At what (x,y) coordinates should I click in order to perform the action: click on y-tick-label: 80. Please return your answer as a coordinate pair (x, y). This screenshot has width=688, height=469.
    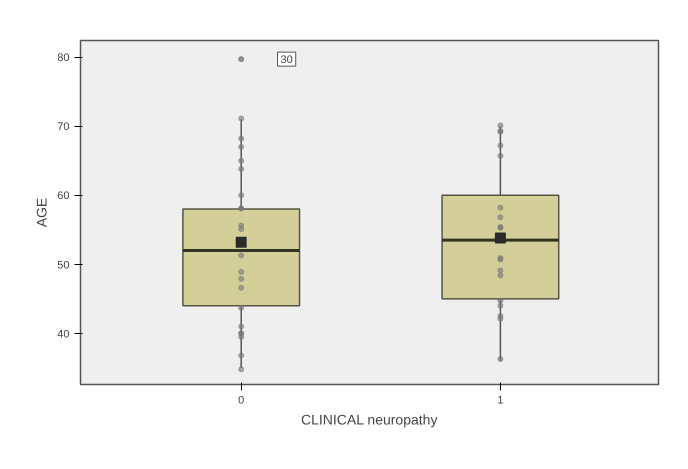
    Looking at the image, I should click on (63, 58).